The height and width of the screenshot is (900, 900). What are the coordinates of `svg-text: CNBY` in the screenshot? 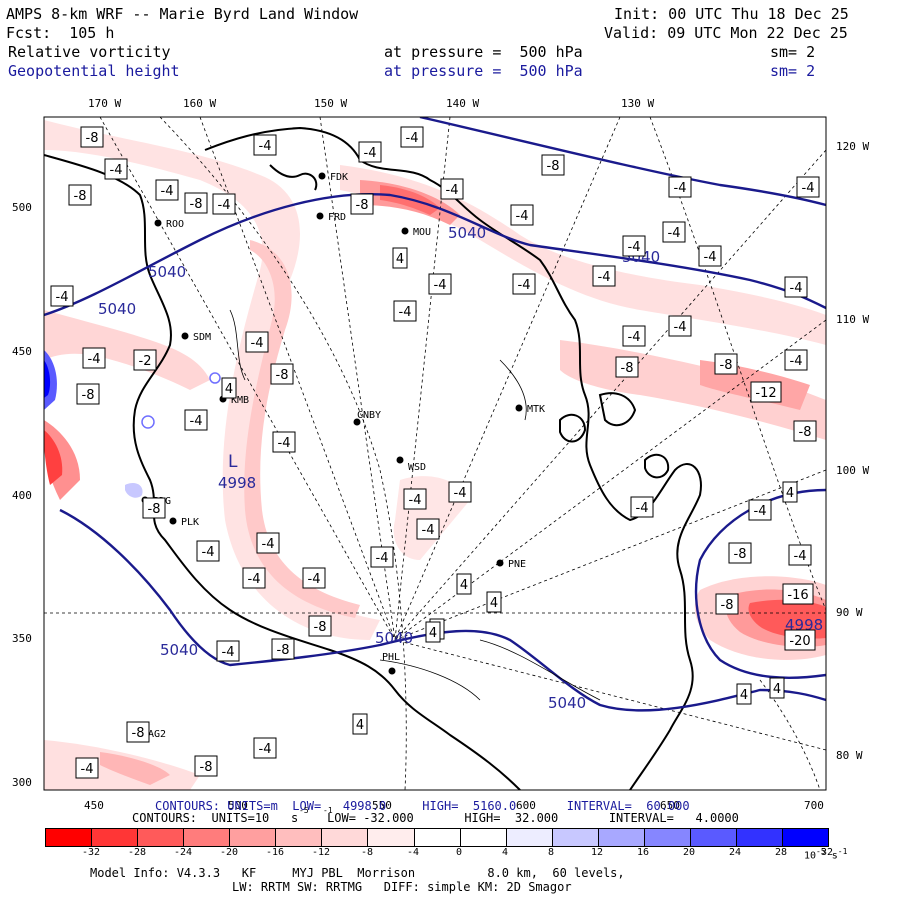 It's located at (369, 415).